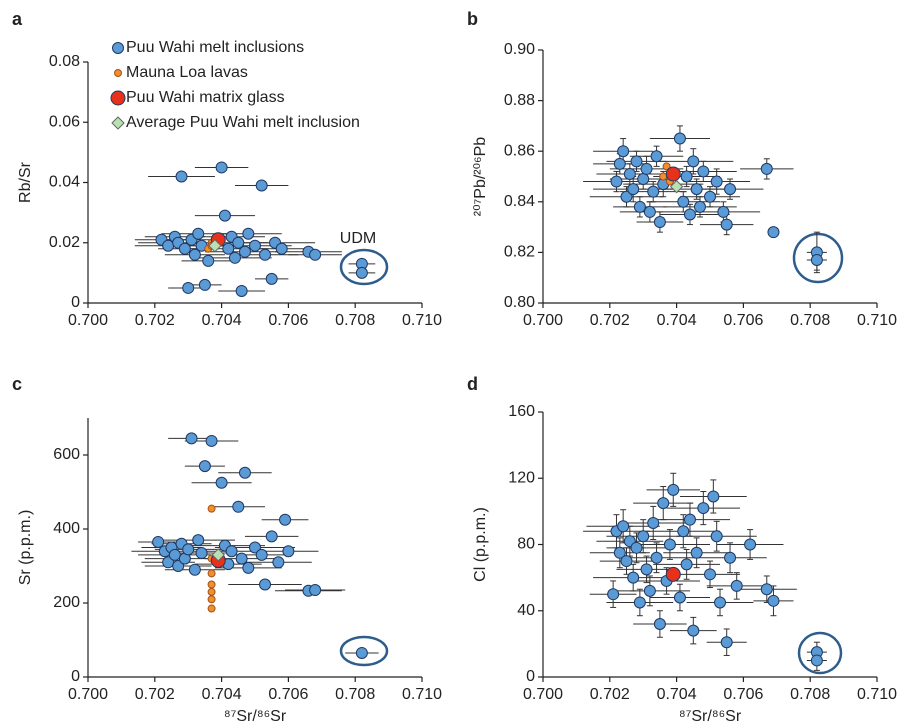 The width and height of the screenshot is (908, 727). I want to click on panel-label: b, so click(472, 19).